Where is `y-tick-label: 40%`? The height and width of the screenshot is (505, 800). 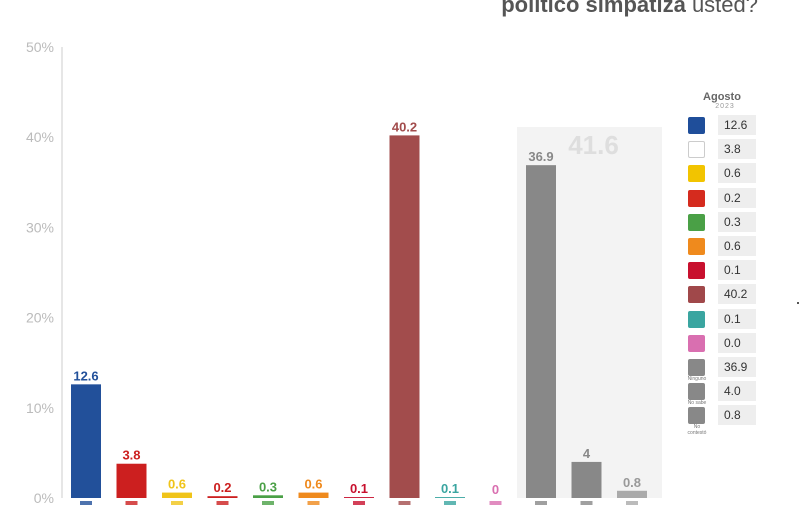 y-tick-label: 40% is located at coordinates (40, 137).